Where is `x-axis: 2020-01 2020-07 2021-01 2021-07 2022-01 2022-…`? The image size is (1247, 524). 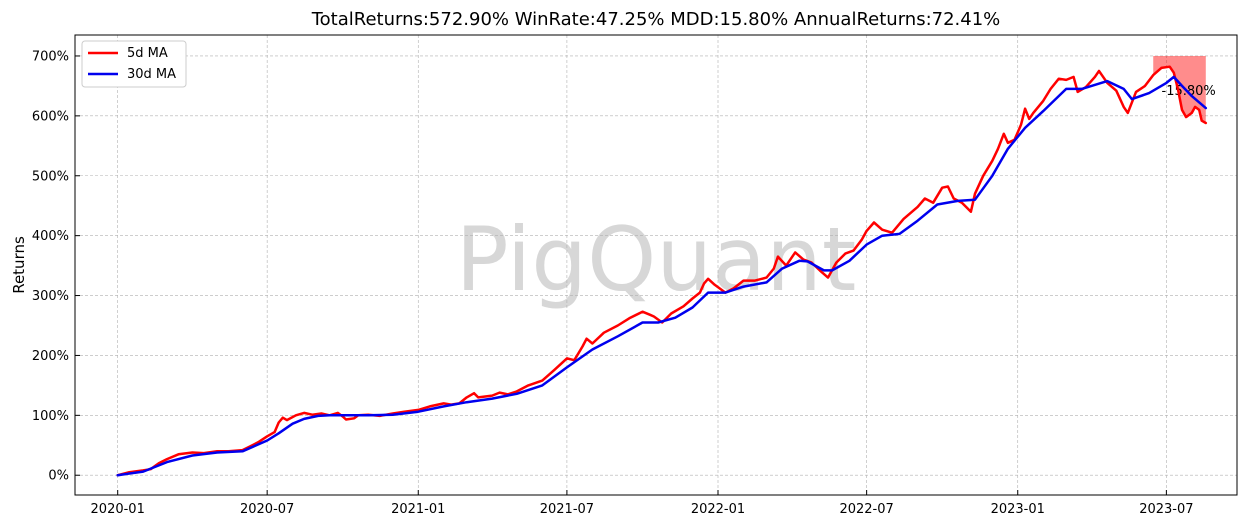 x-axis: 2020-01 2020-07 2021-01 2021-07 2022-01 2022-… is located at coordinates (642, 503).